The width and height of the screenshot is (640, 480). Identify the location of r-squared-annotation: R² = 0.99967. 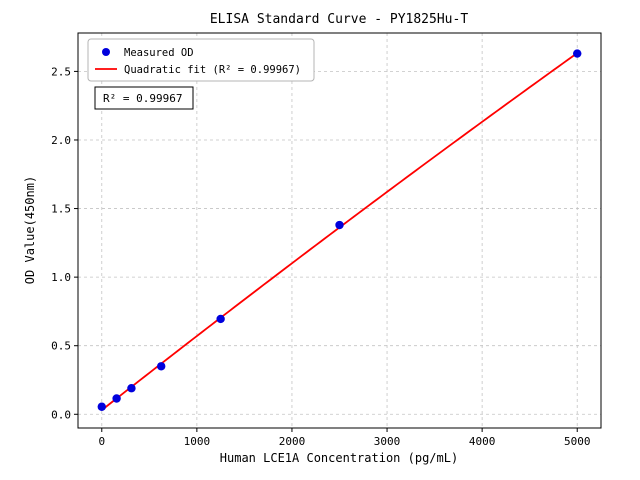
(144, 98).